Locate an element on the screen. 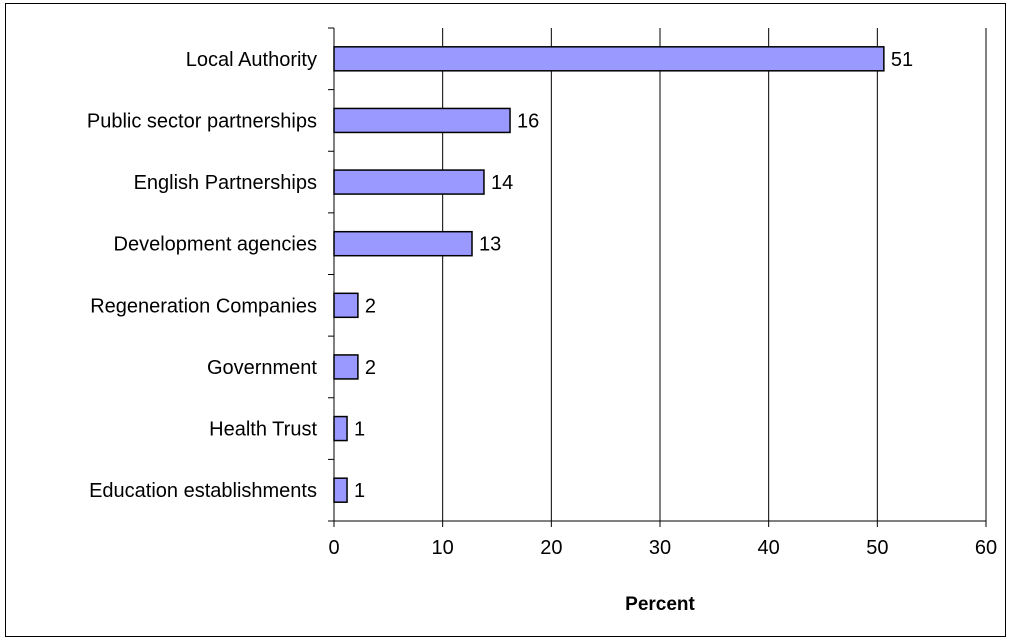 This screenshot has height=641, width=1010. x-tick-label: 10 is located at coordinates (443, 548).